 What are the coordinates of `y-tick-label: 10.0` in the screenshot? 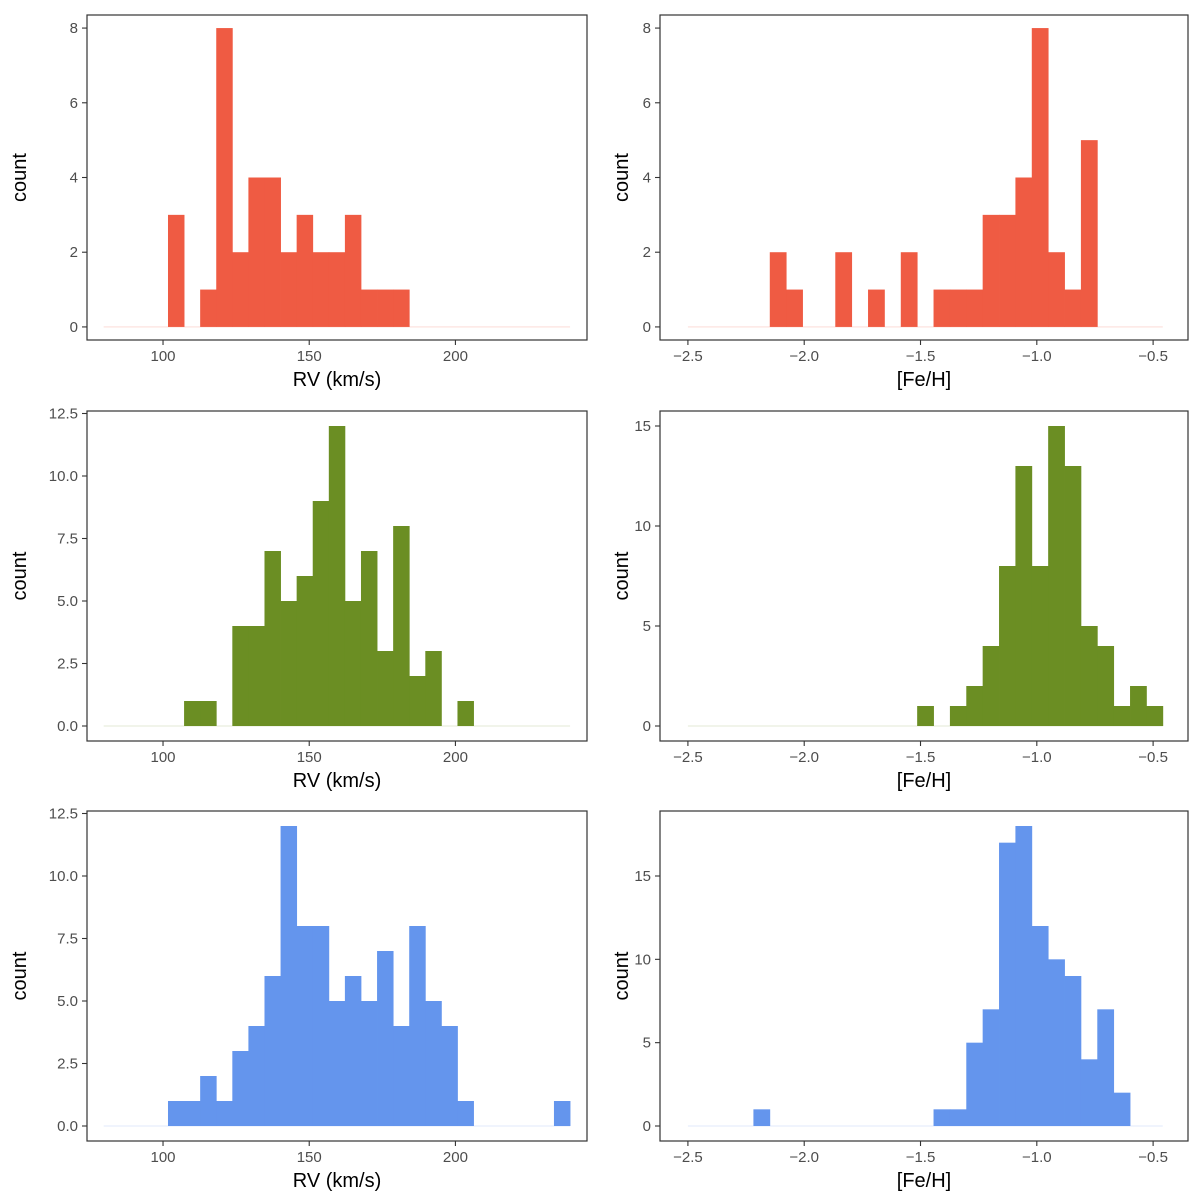 It's located at (63, 476).